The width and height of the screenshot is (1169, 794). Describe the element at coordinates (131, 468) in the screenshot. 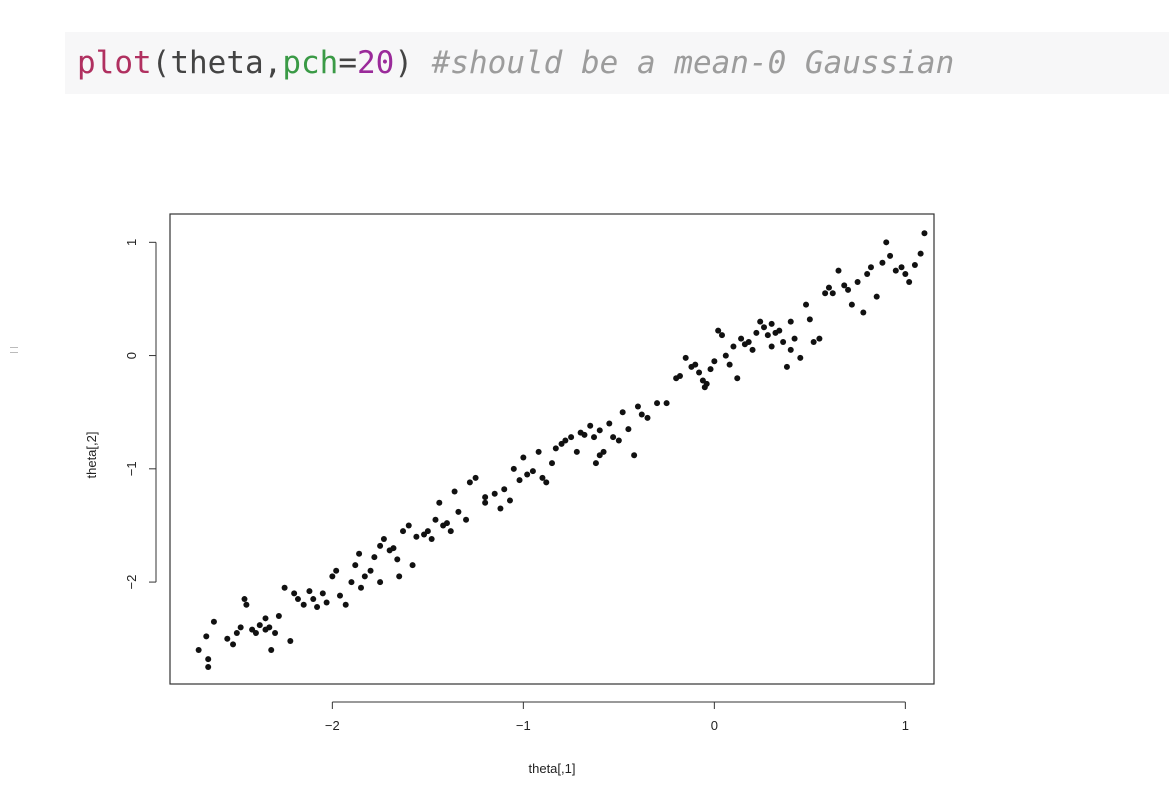

I see `y-tick-label: −1` at that location.